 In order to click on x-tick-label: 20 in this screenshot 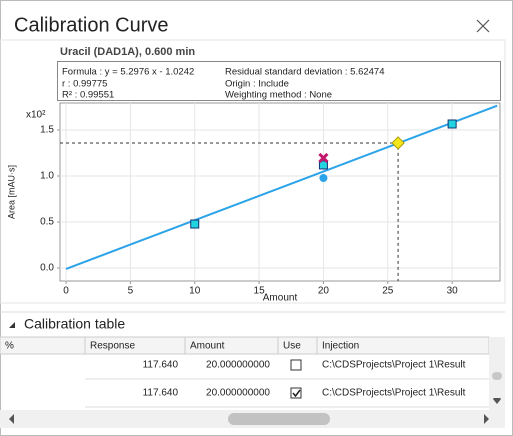, I will do `click(324, 291)`.